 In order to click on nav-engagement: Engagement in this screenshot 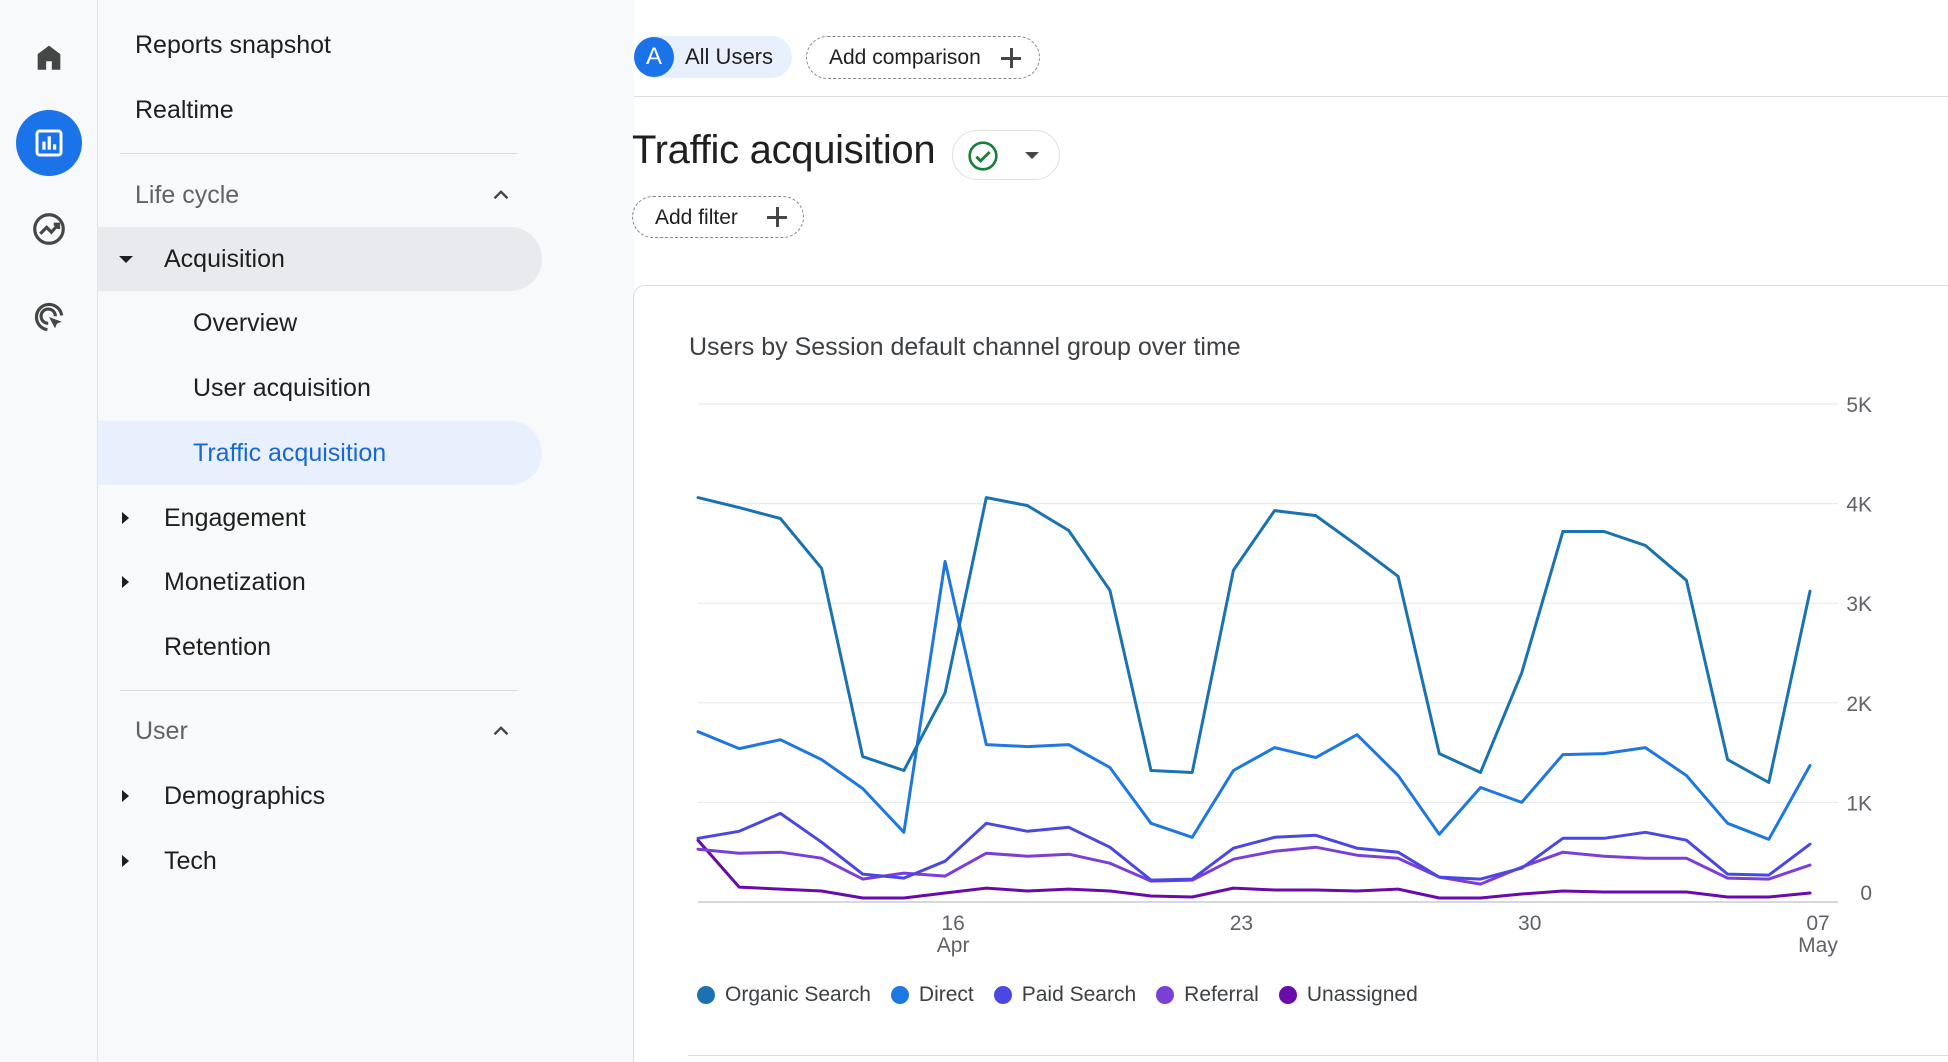, I will do `click(320, 518)`.